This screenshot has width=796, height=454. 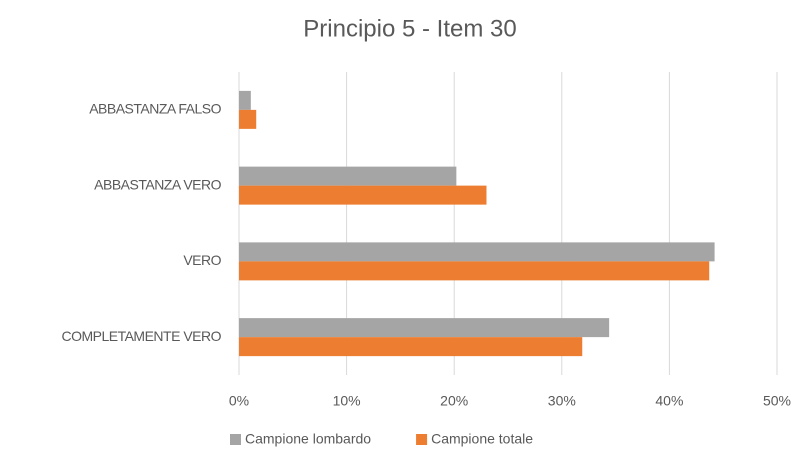 What do you see at coordinates (562, 401) in the screenshot?
I see `x-tick-label: 30%` at bounding box center [562, 401].